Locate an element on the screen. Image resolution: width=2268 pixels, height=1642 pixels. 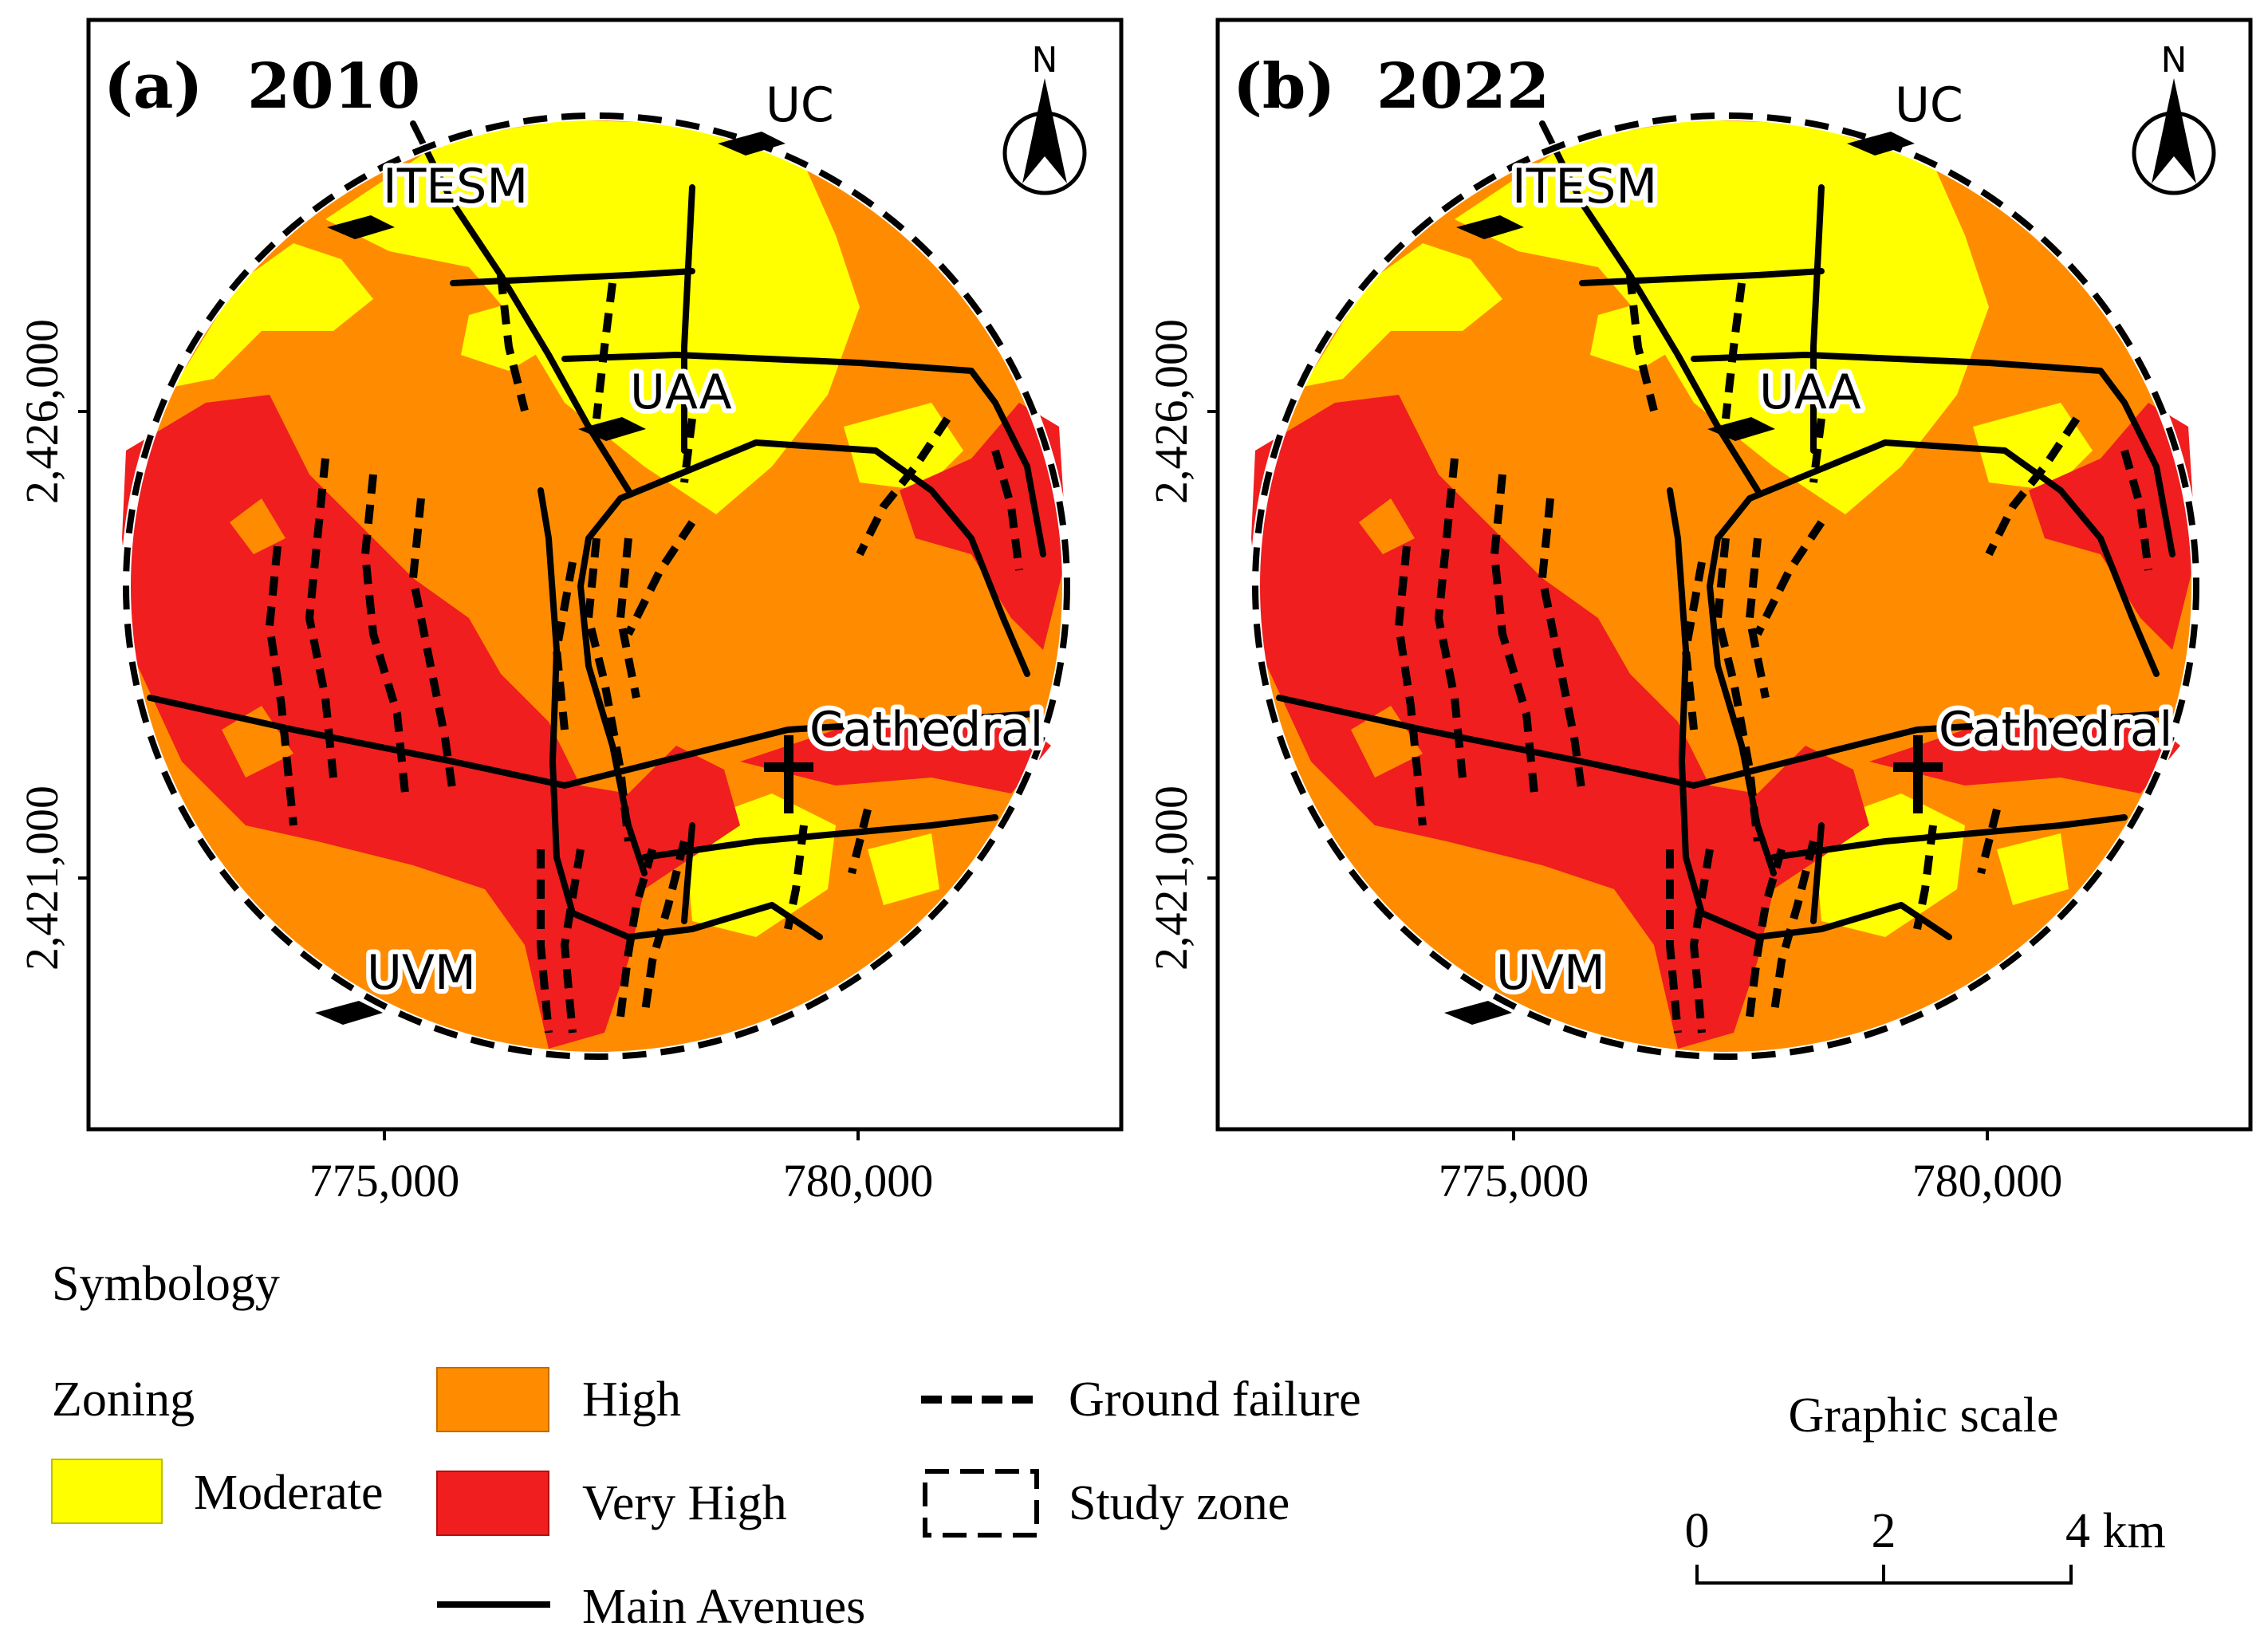
swatch-moderate is located at coordinates (107, 1492).